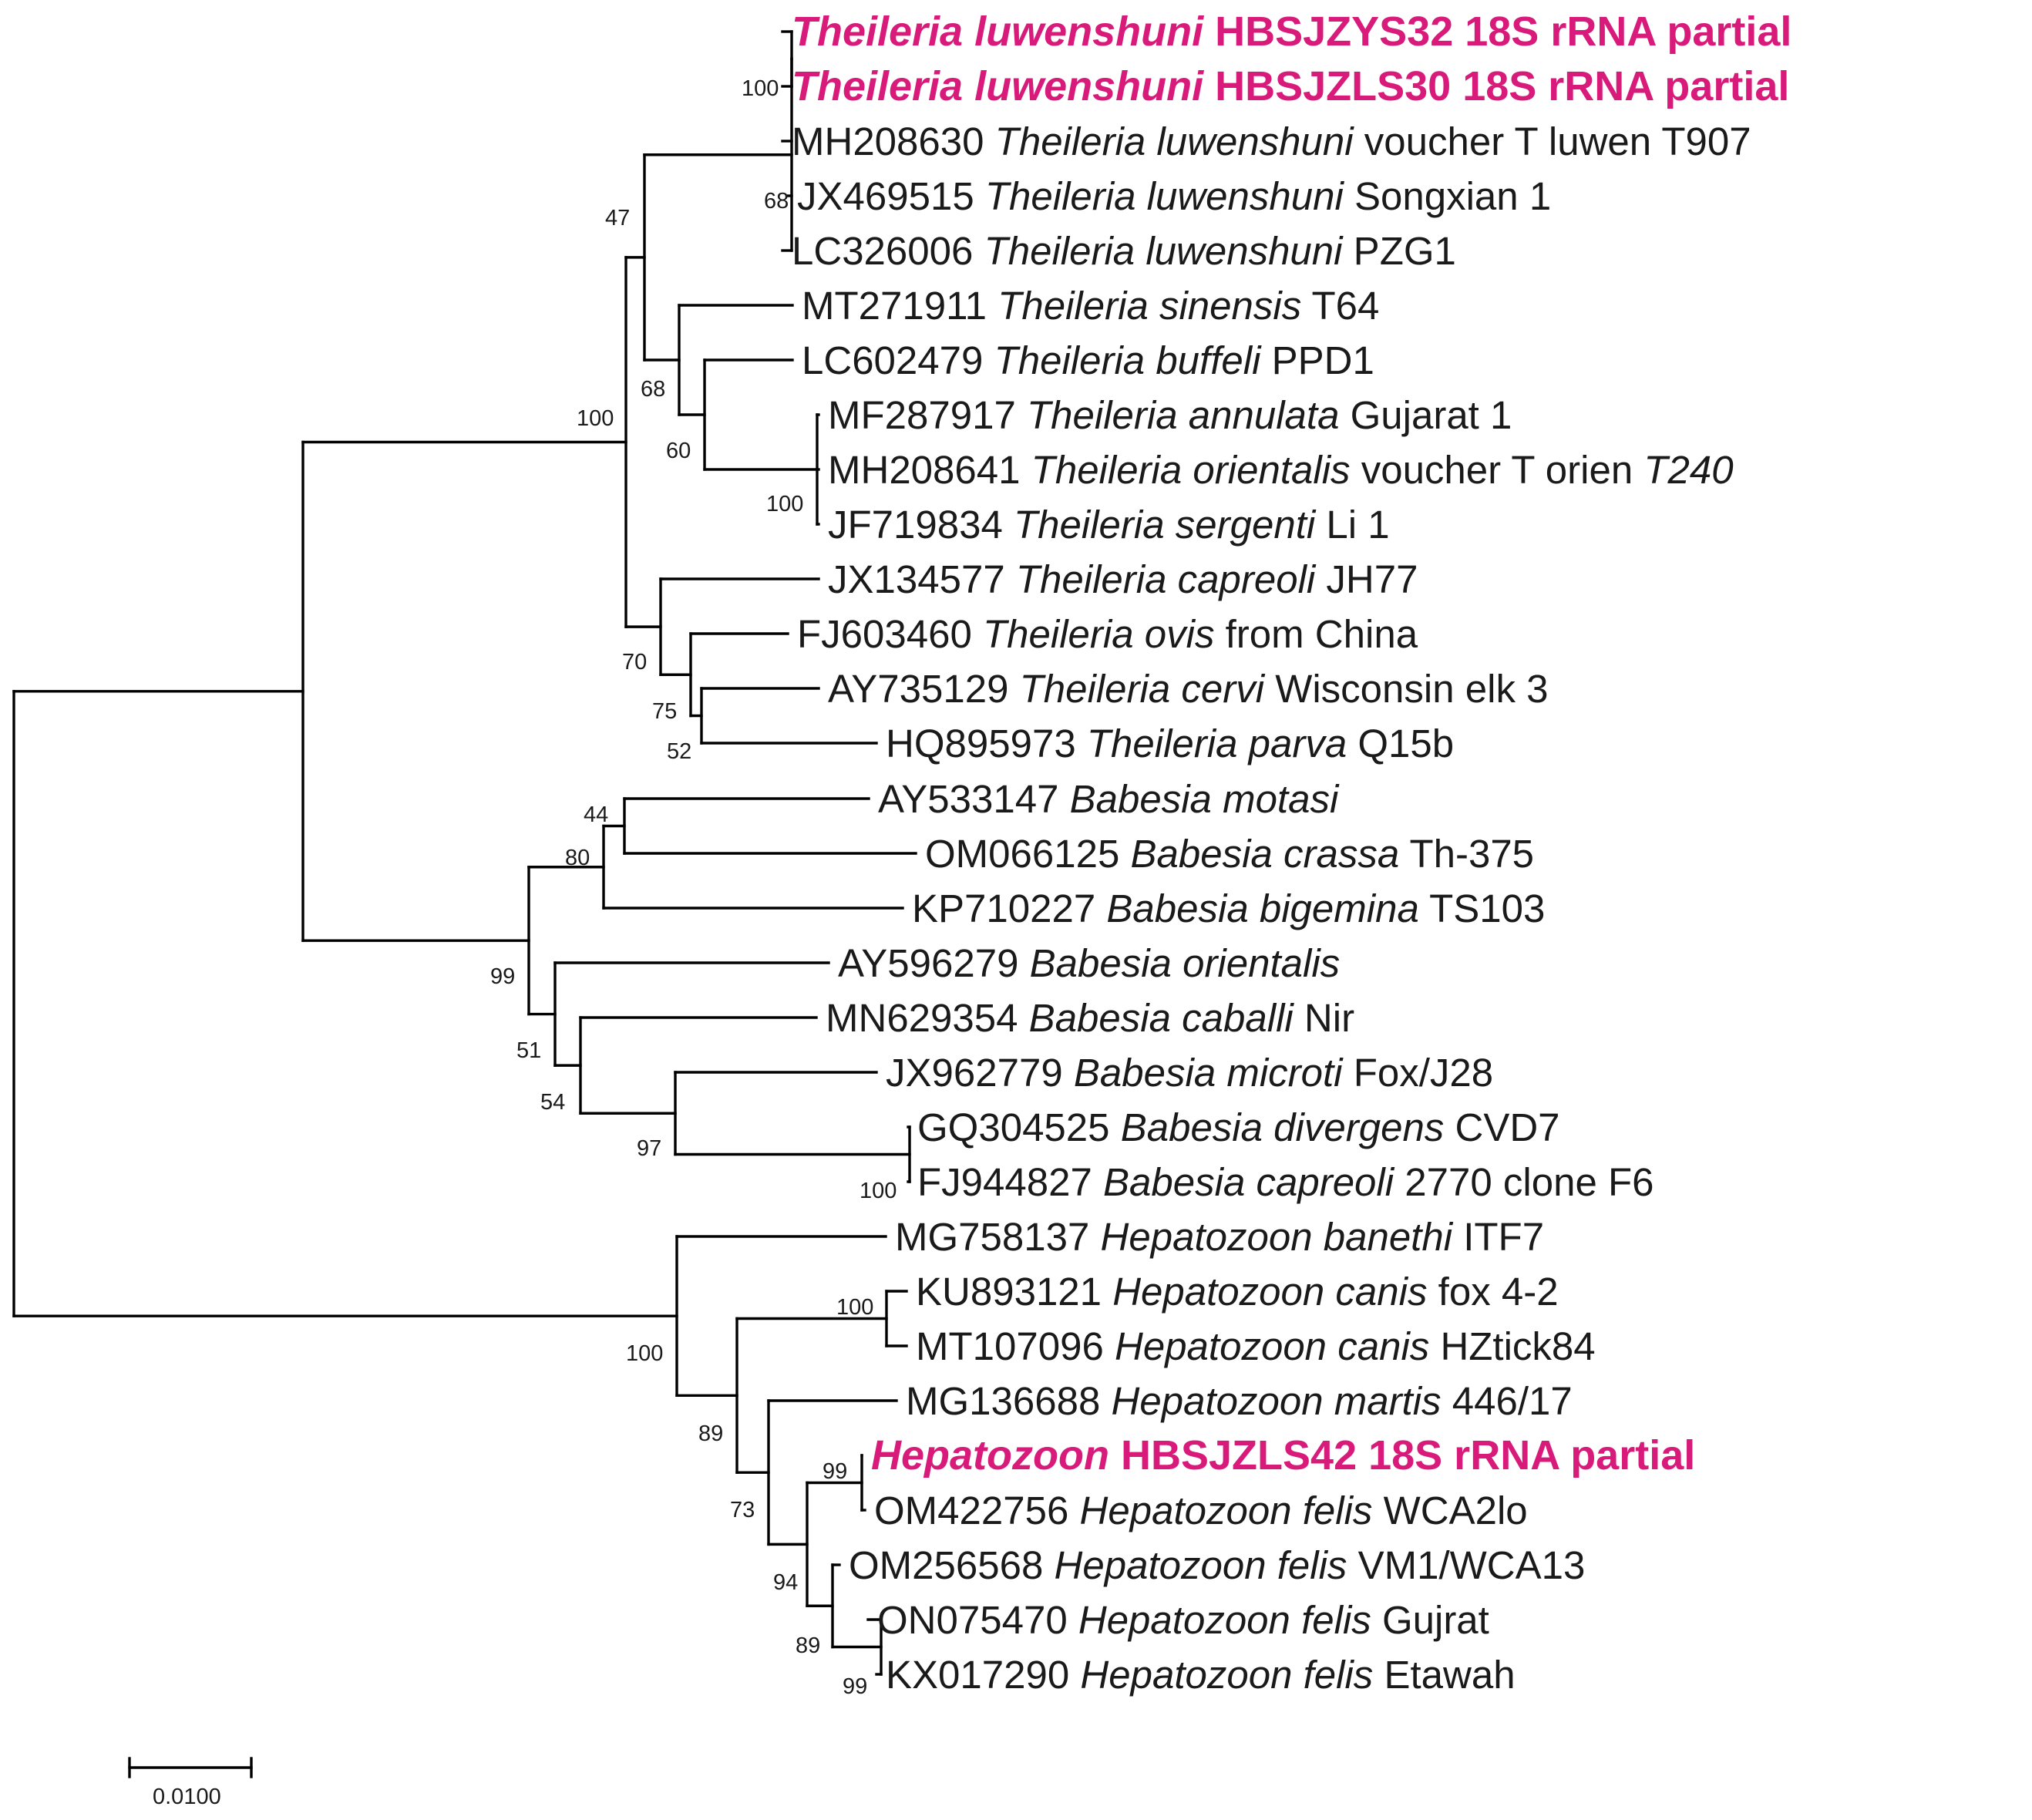 This screenshot has height=1820, width=2032. What do you see at coordinates (785, 1582) in the screenshot?
I see `bootstrap-felis_group: 94` at bounding box center [785, 1582].